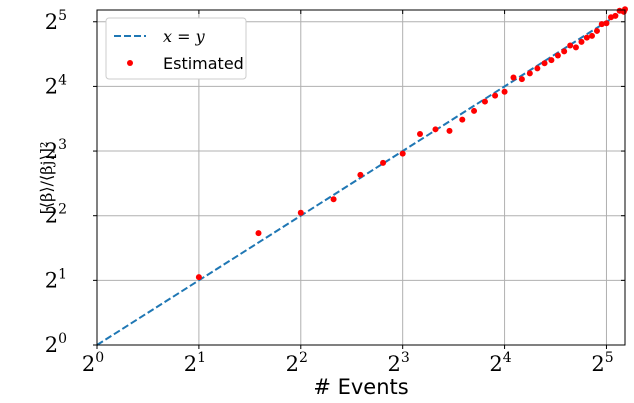  I want to click on legend-dot-marker, so click(130, 63).